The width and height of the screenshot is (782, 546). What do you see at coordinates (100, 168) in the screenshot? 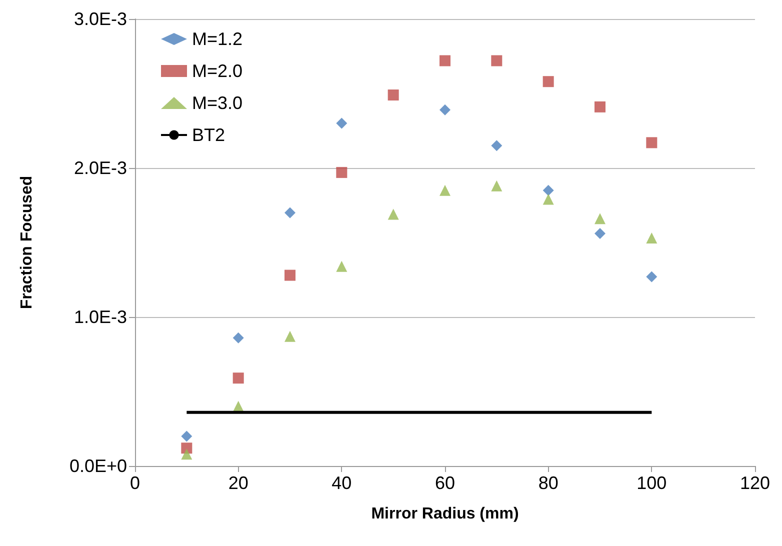
I see `y-tick-label: 2.0E-3` at bounding box center [100, 168].